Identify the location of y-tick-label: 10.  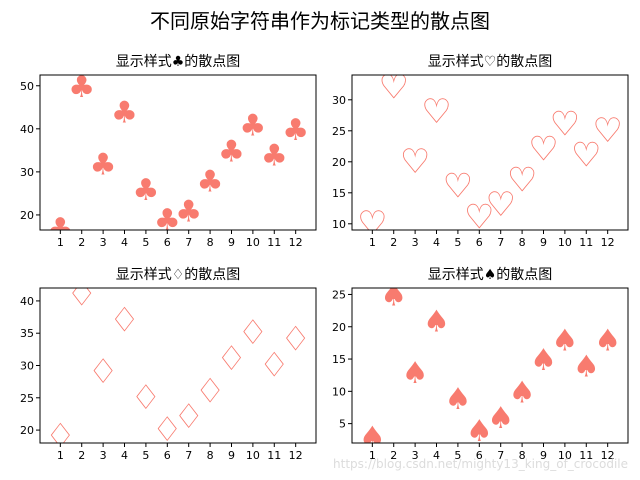
(339, 391).